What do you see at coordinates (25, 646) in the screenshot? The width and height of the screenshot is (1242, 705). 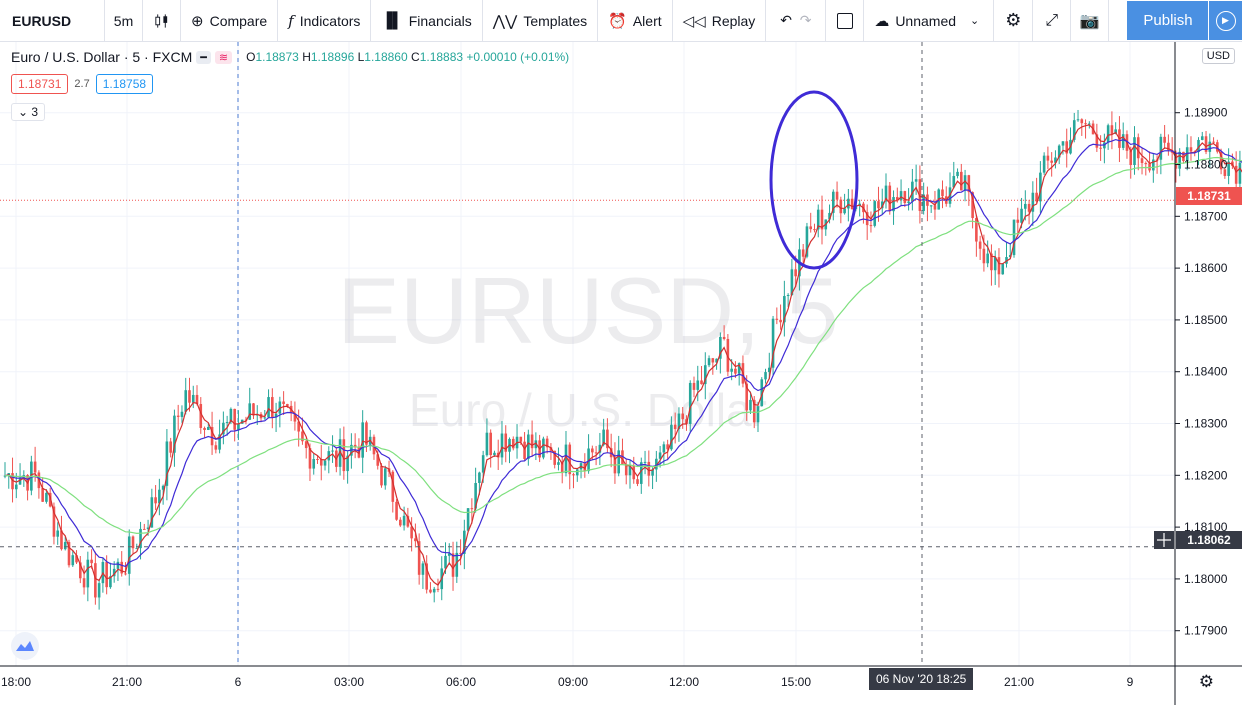 I see `tradingview-logo` at bounding box center [25, 646].